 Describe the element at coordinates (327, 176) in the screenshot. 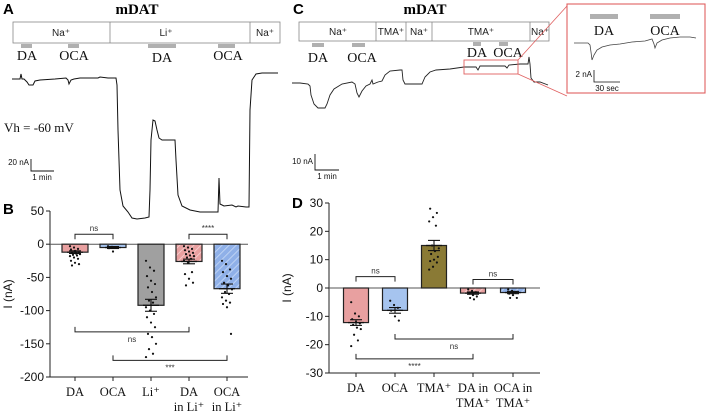

I see `scale-x-c: 1 min` at that location.